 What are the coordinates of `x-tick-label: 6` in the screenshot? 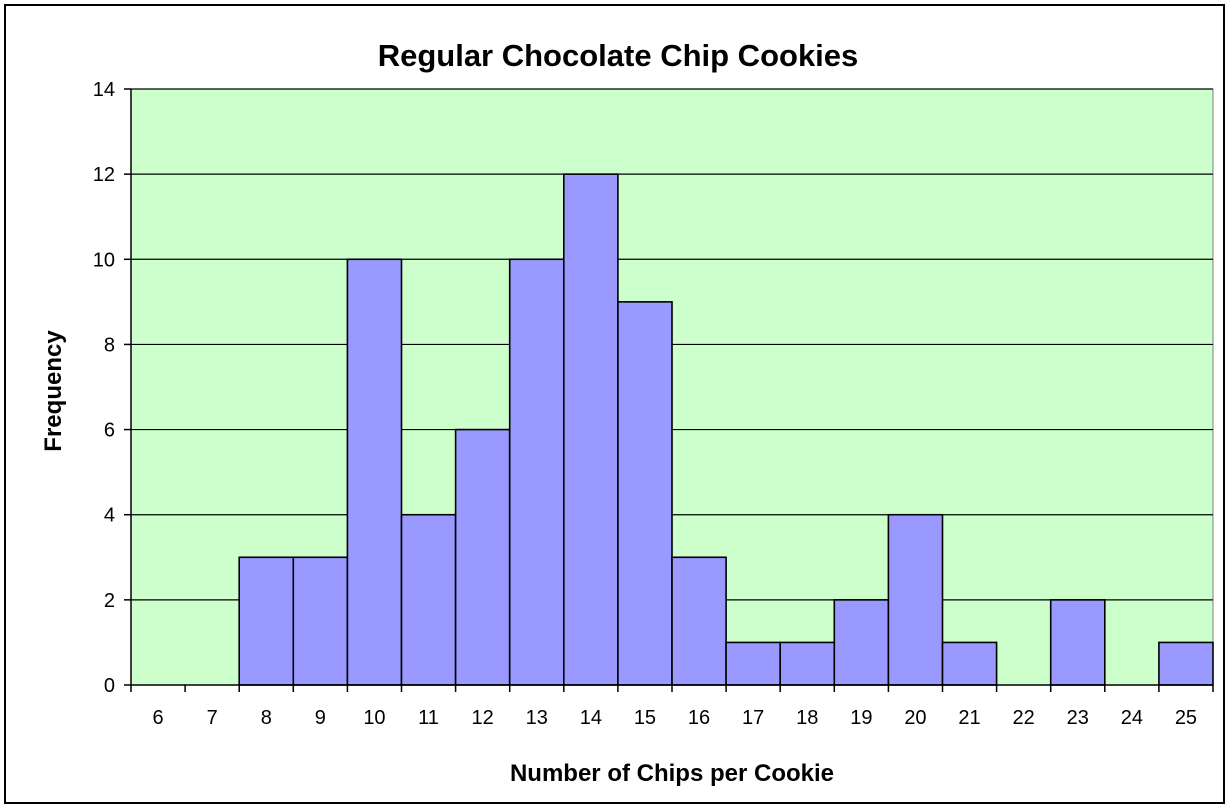 It's located at (157, 718).